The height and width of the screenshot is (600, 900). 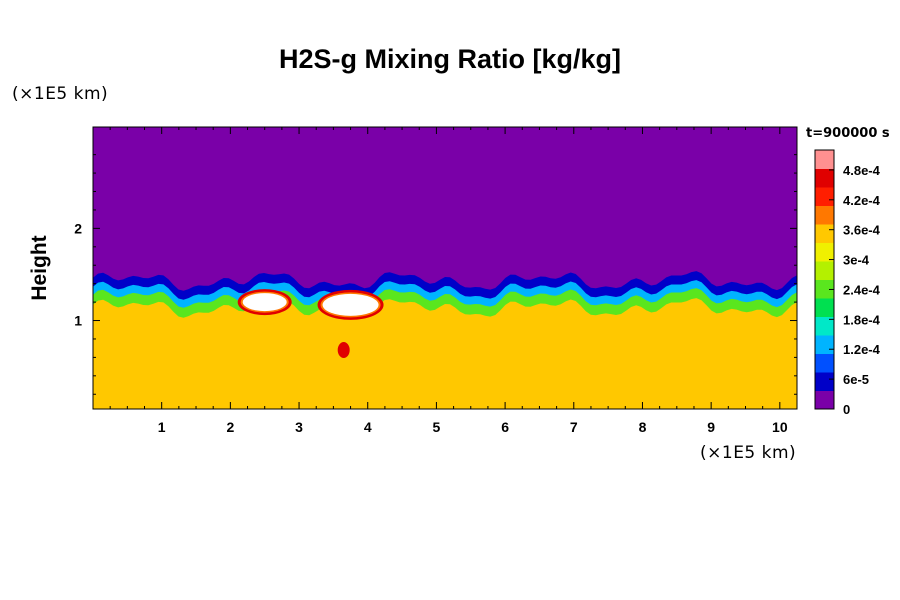 I want to click on x-tick-label: 2, so click(x=230, y=427).